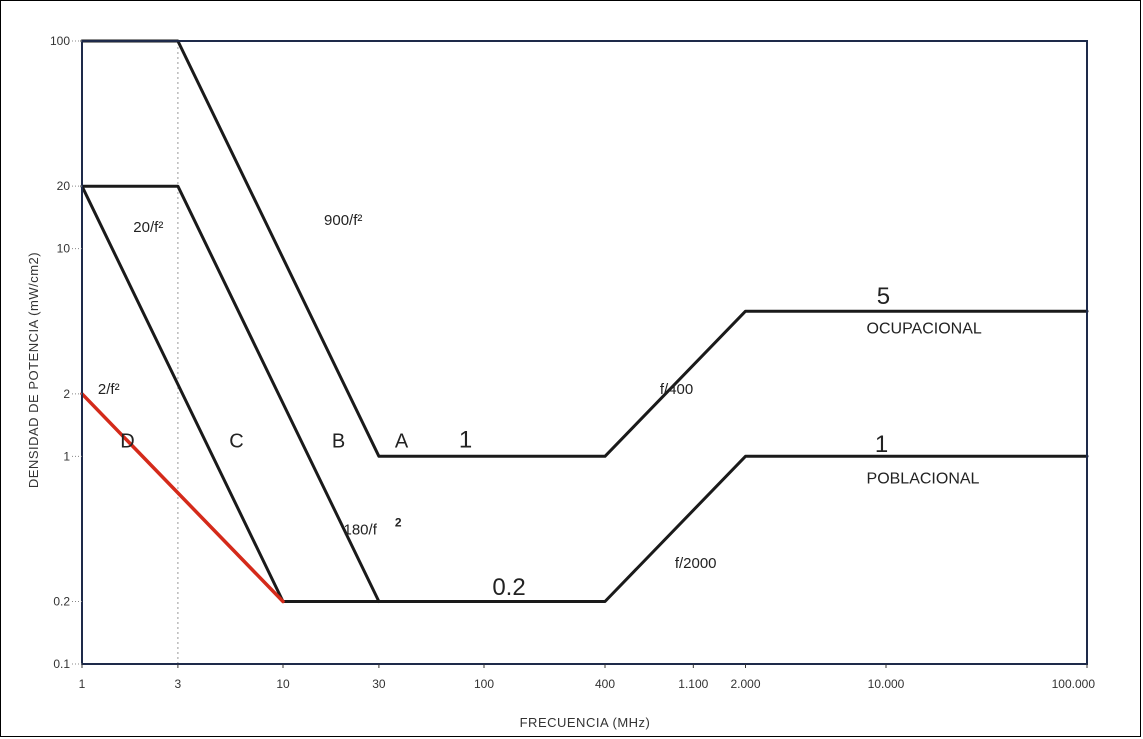 The image size is (1143, 739). What do you see at coordinates (676, 389) in the screenshot?
I see `annotation-label: f/400` at bounding box center [676, 389].